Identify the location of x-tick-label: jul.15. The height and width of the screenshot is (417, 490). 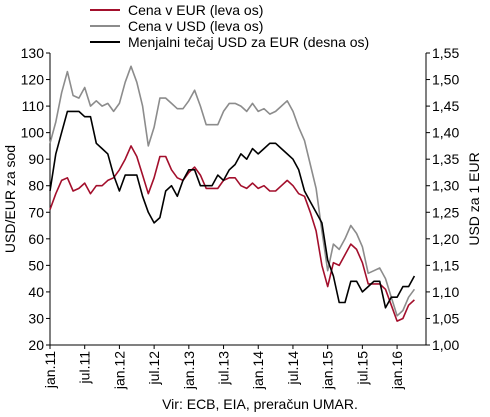
(362, 368).